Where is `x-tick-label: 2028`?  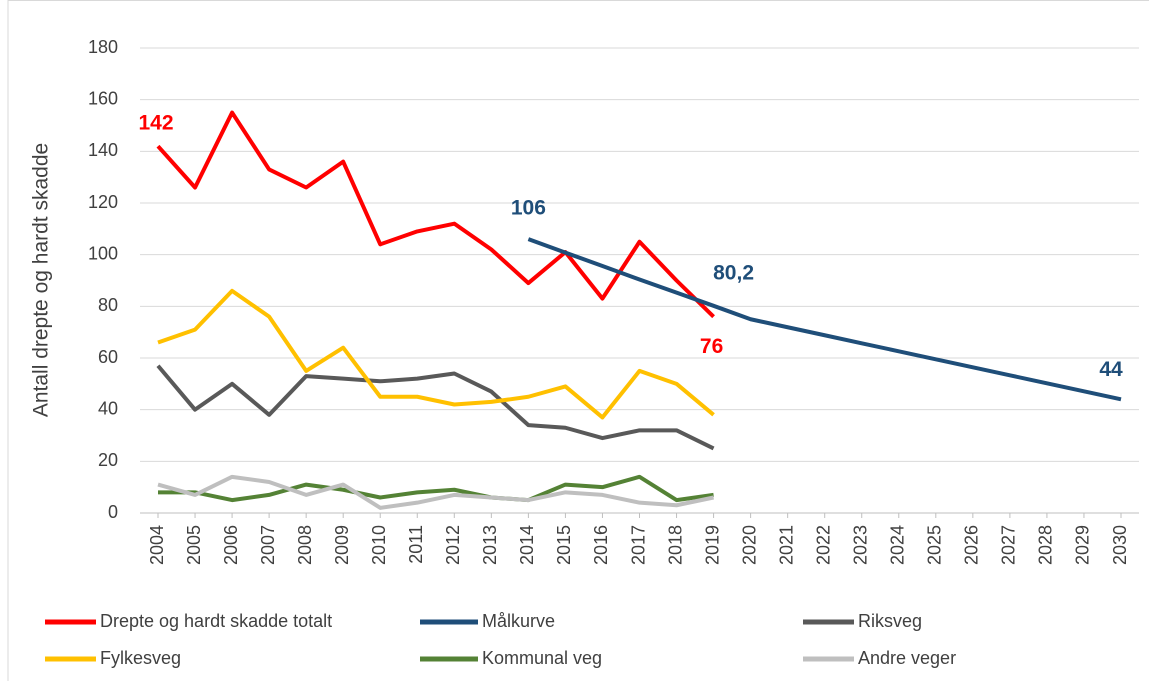
x-tick-label: 2028 is located at coordinates (1046, 545).